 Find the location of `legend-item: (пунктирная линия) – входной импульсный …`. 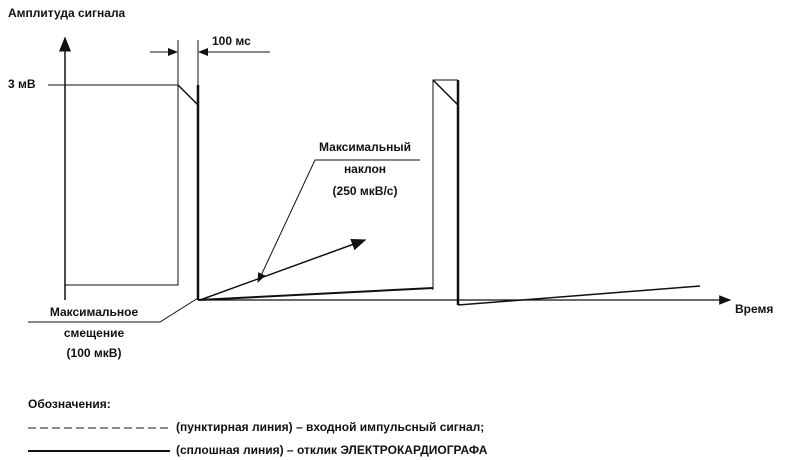

legend-item: (пунктирная линия) – входной импульсный … is located at coordinates (330, 427).